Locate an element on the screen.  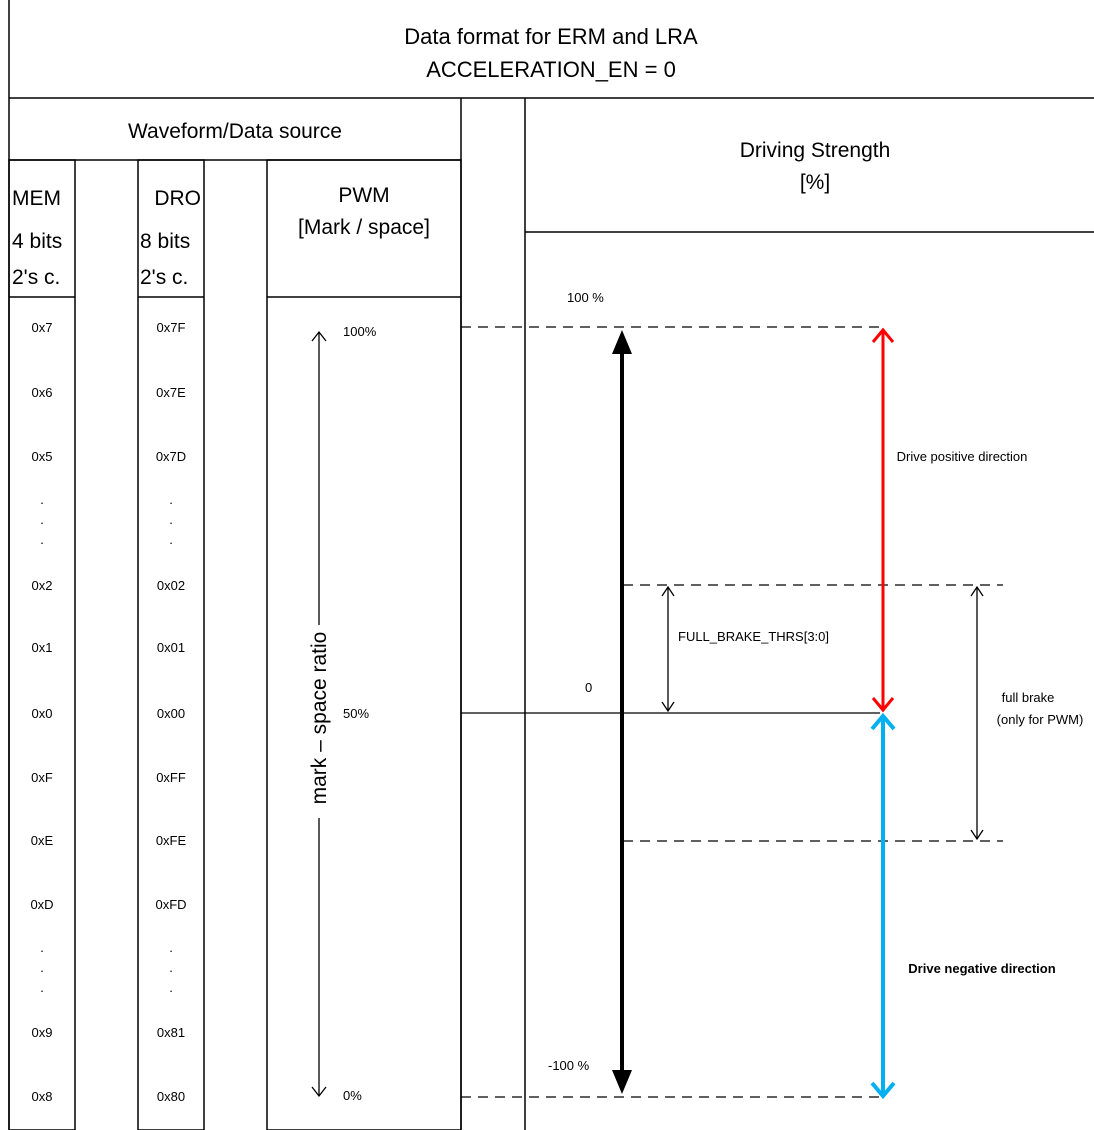
pwm-bottom-label: 0% is located at coordinates (352, 1095).